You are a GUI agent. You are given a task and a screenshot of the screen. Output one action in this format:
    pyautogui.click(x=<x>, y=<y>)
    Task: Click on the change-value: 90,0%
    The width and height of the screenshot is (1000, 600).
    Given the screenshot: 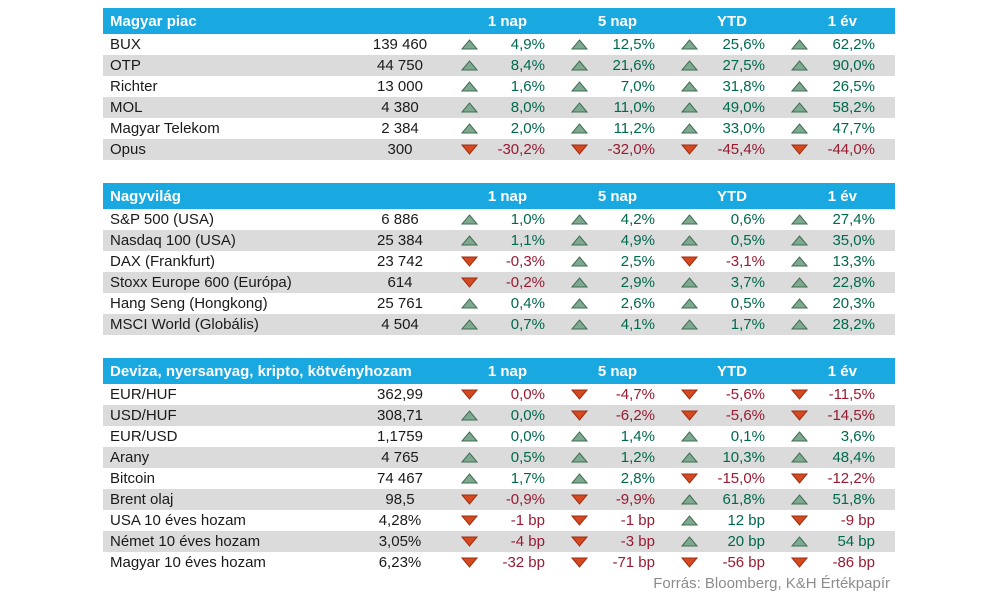 What is the action you would take?
    pyautogui.click(x=853, y=65)
    